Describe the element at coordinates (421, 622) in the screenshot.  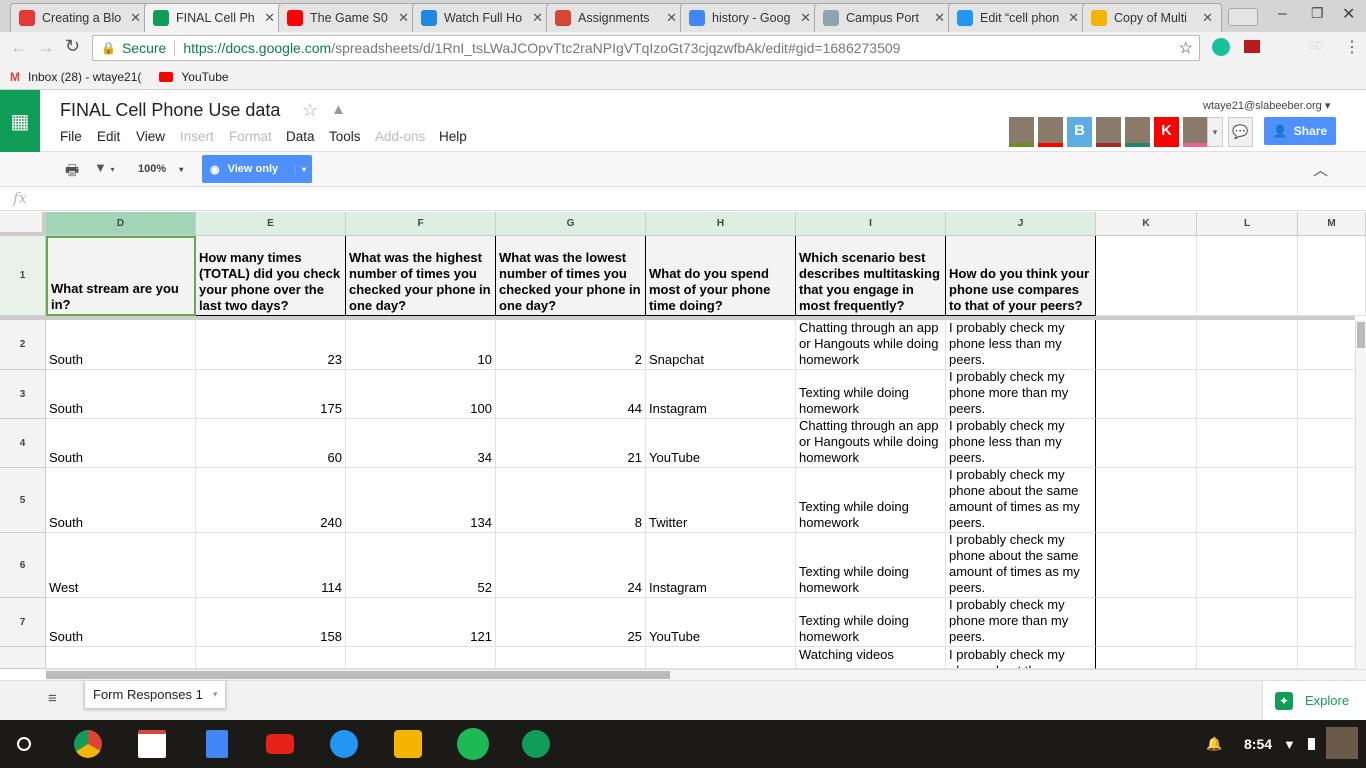
I see `data-cell: 121` at that location.